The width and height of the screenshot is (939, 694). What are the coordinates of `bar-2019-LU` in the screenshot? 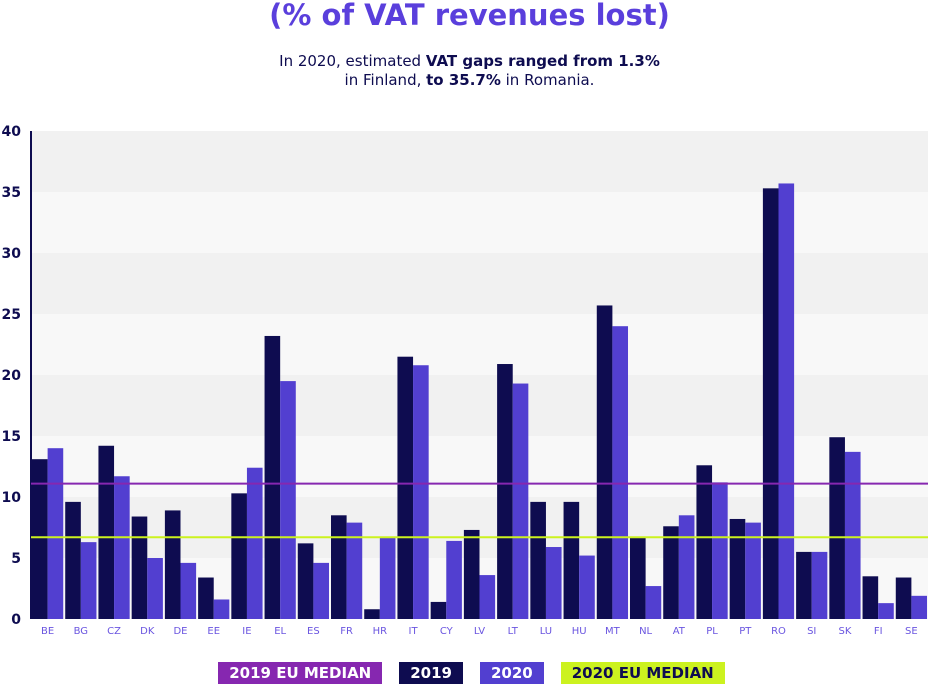 It's located at (538, 560).